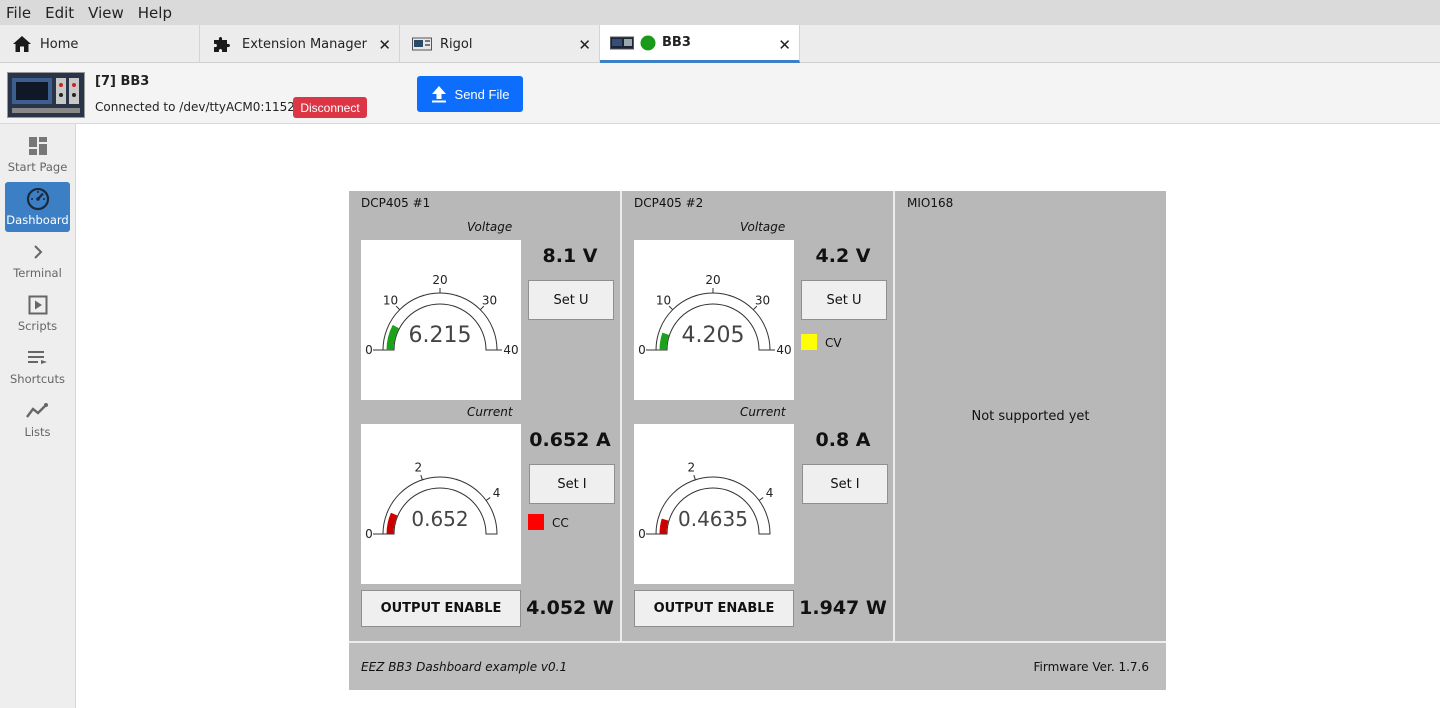 This screenshot has width=1440, height=708. What do you see at coordinates (223, 44) in the screenshot?
I see `puzzle-icon` at bounding box center [223, 44].